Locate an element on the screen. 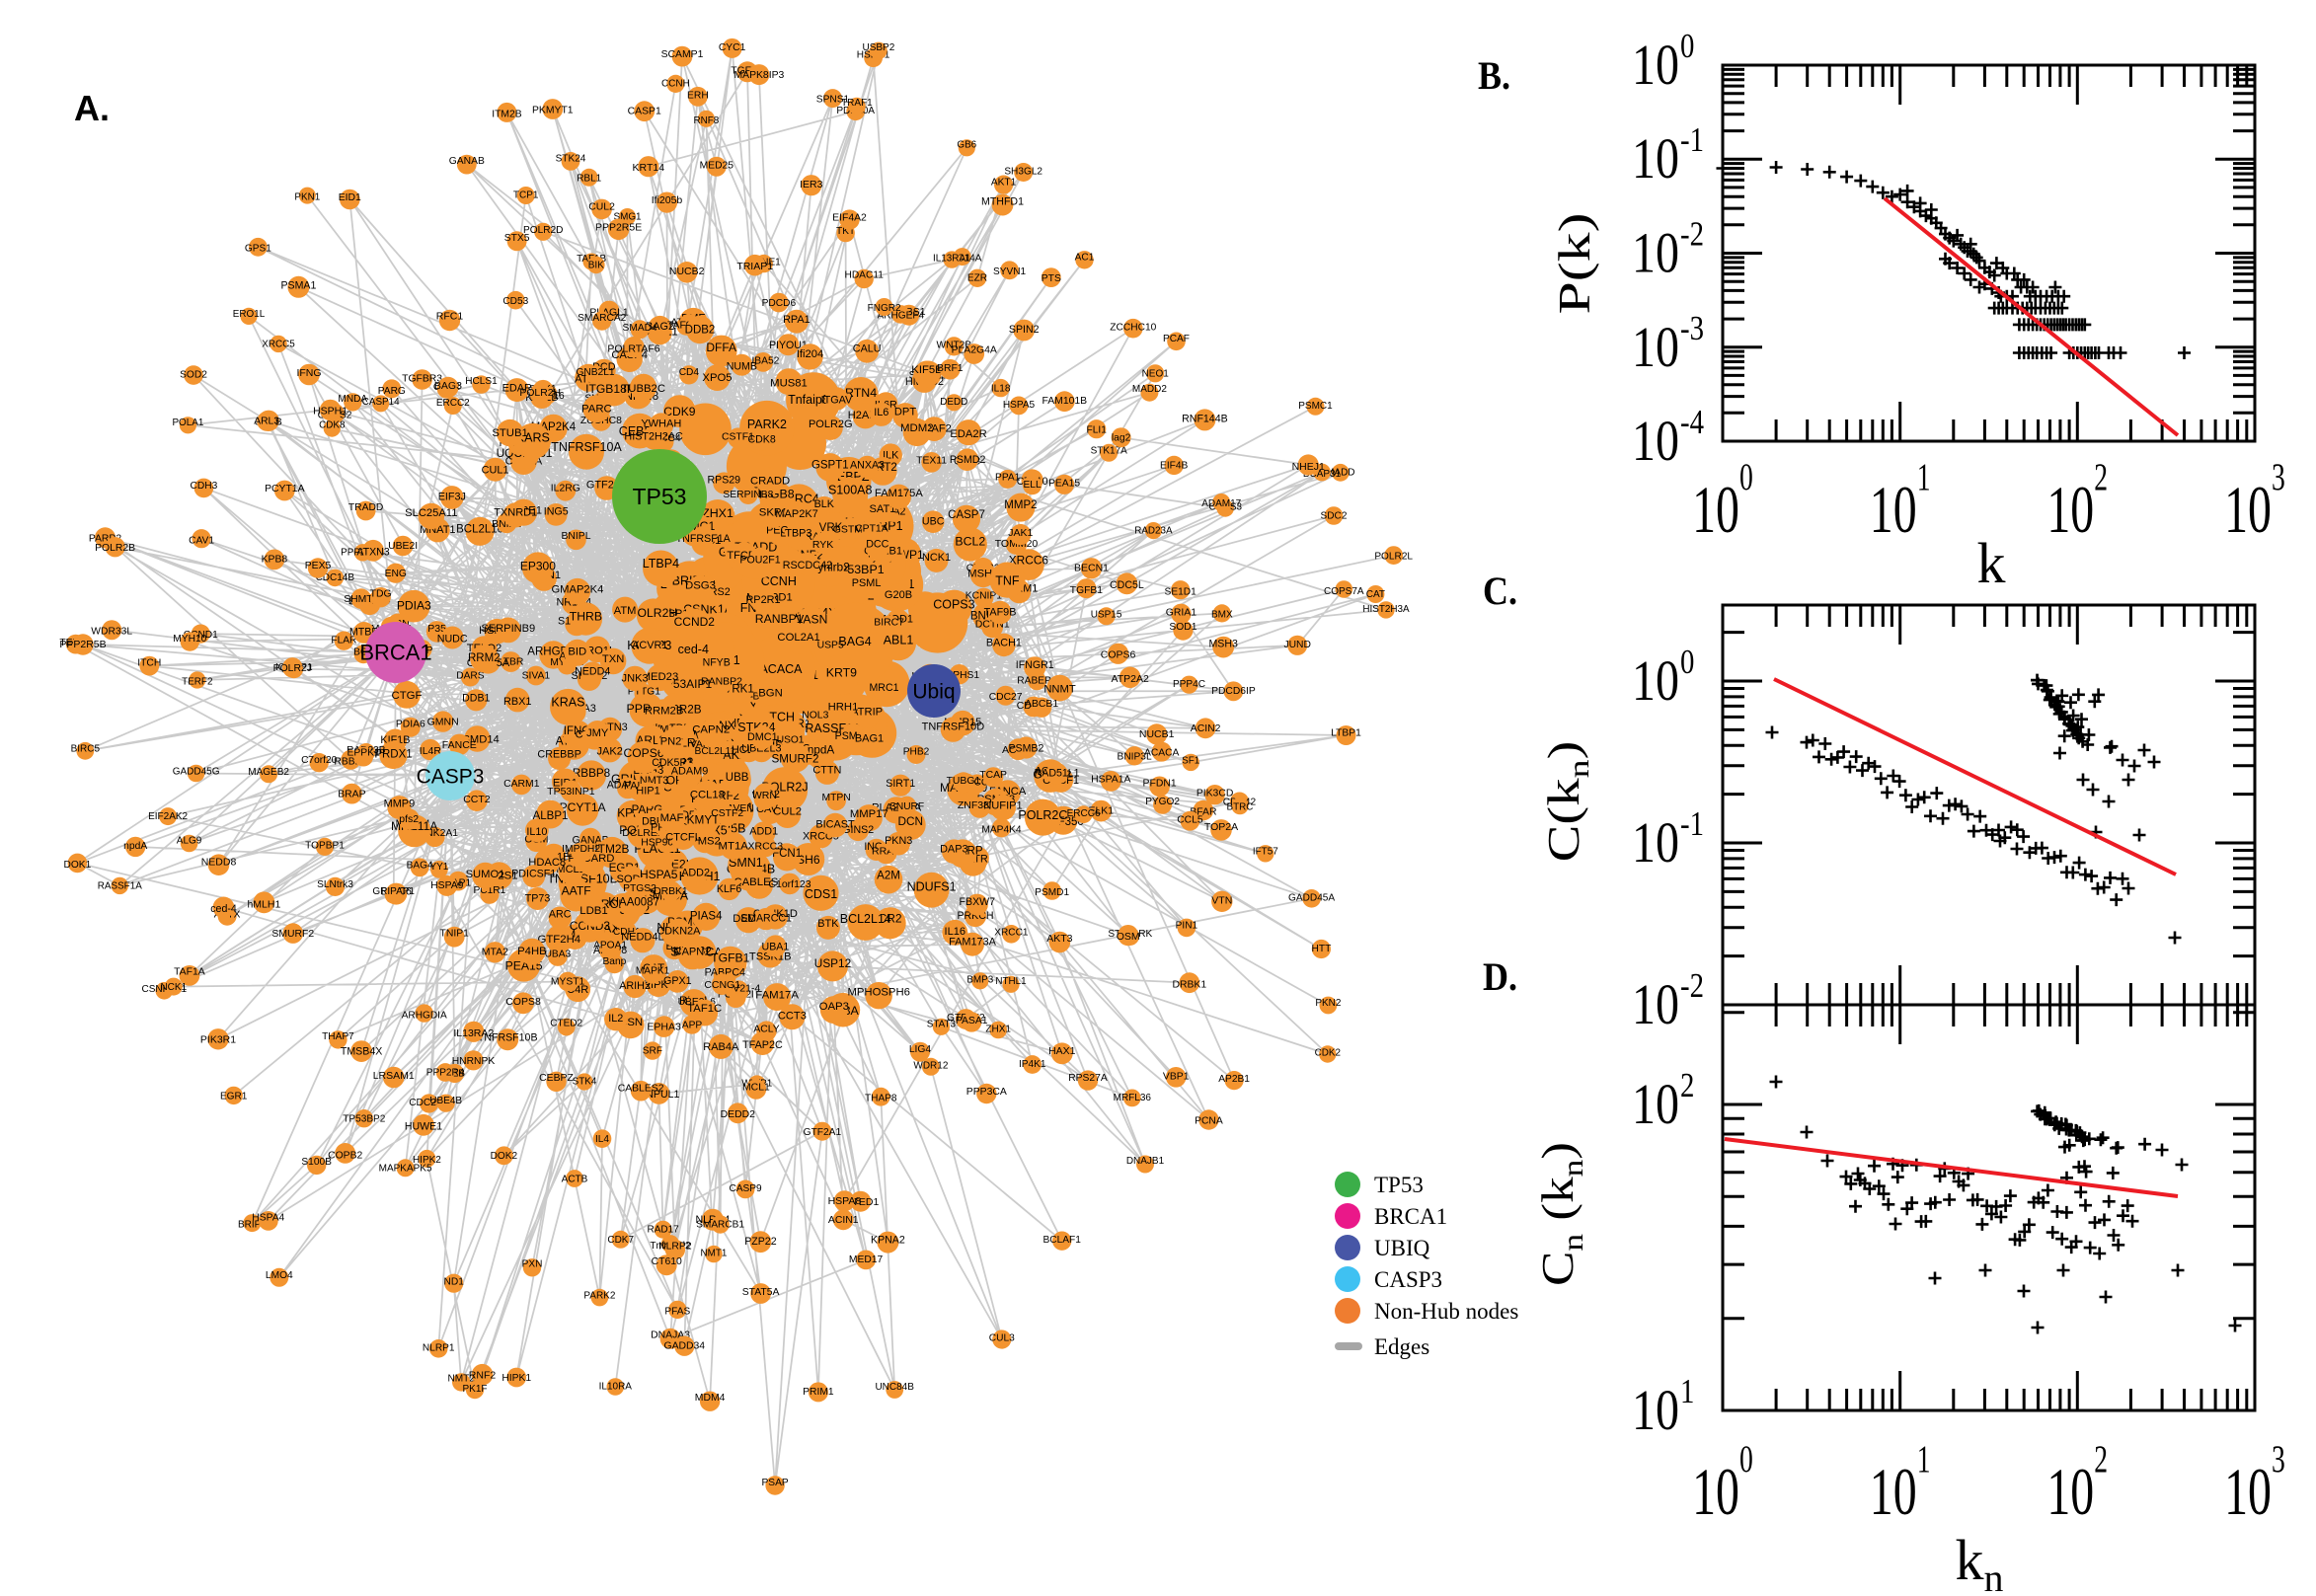 The height and width of the screenshot is (1596, 2316). svg-text: UBA52 is located at coordinates (763, 361).